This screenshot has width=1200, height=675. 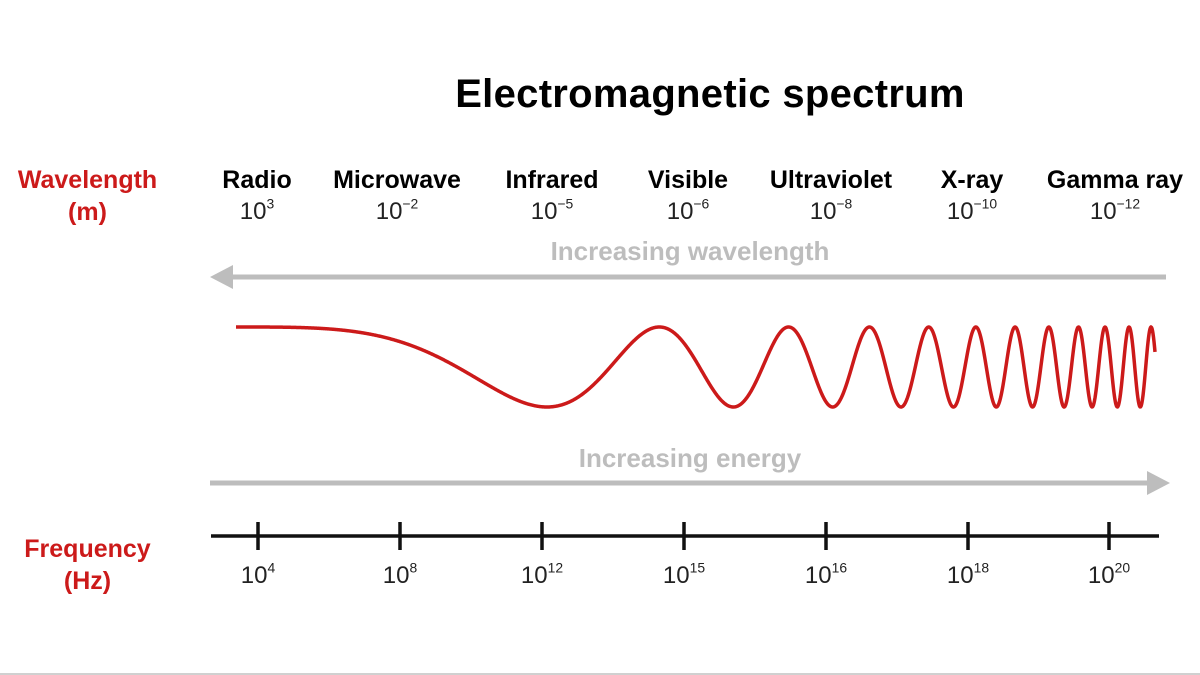 What do you see at coordinates (684, 574) in the screenshot?
I see `frequency-tick-label: 10¹⁵` at bounding box center [684, 574].